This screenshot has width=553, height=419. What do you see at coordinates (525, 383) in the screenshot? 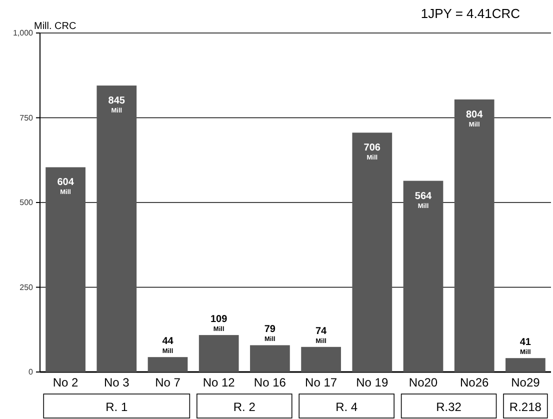
I see `x-tick-label: No29` at bounding box center [525, 383].